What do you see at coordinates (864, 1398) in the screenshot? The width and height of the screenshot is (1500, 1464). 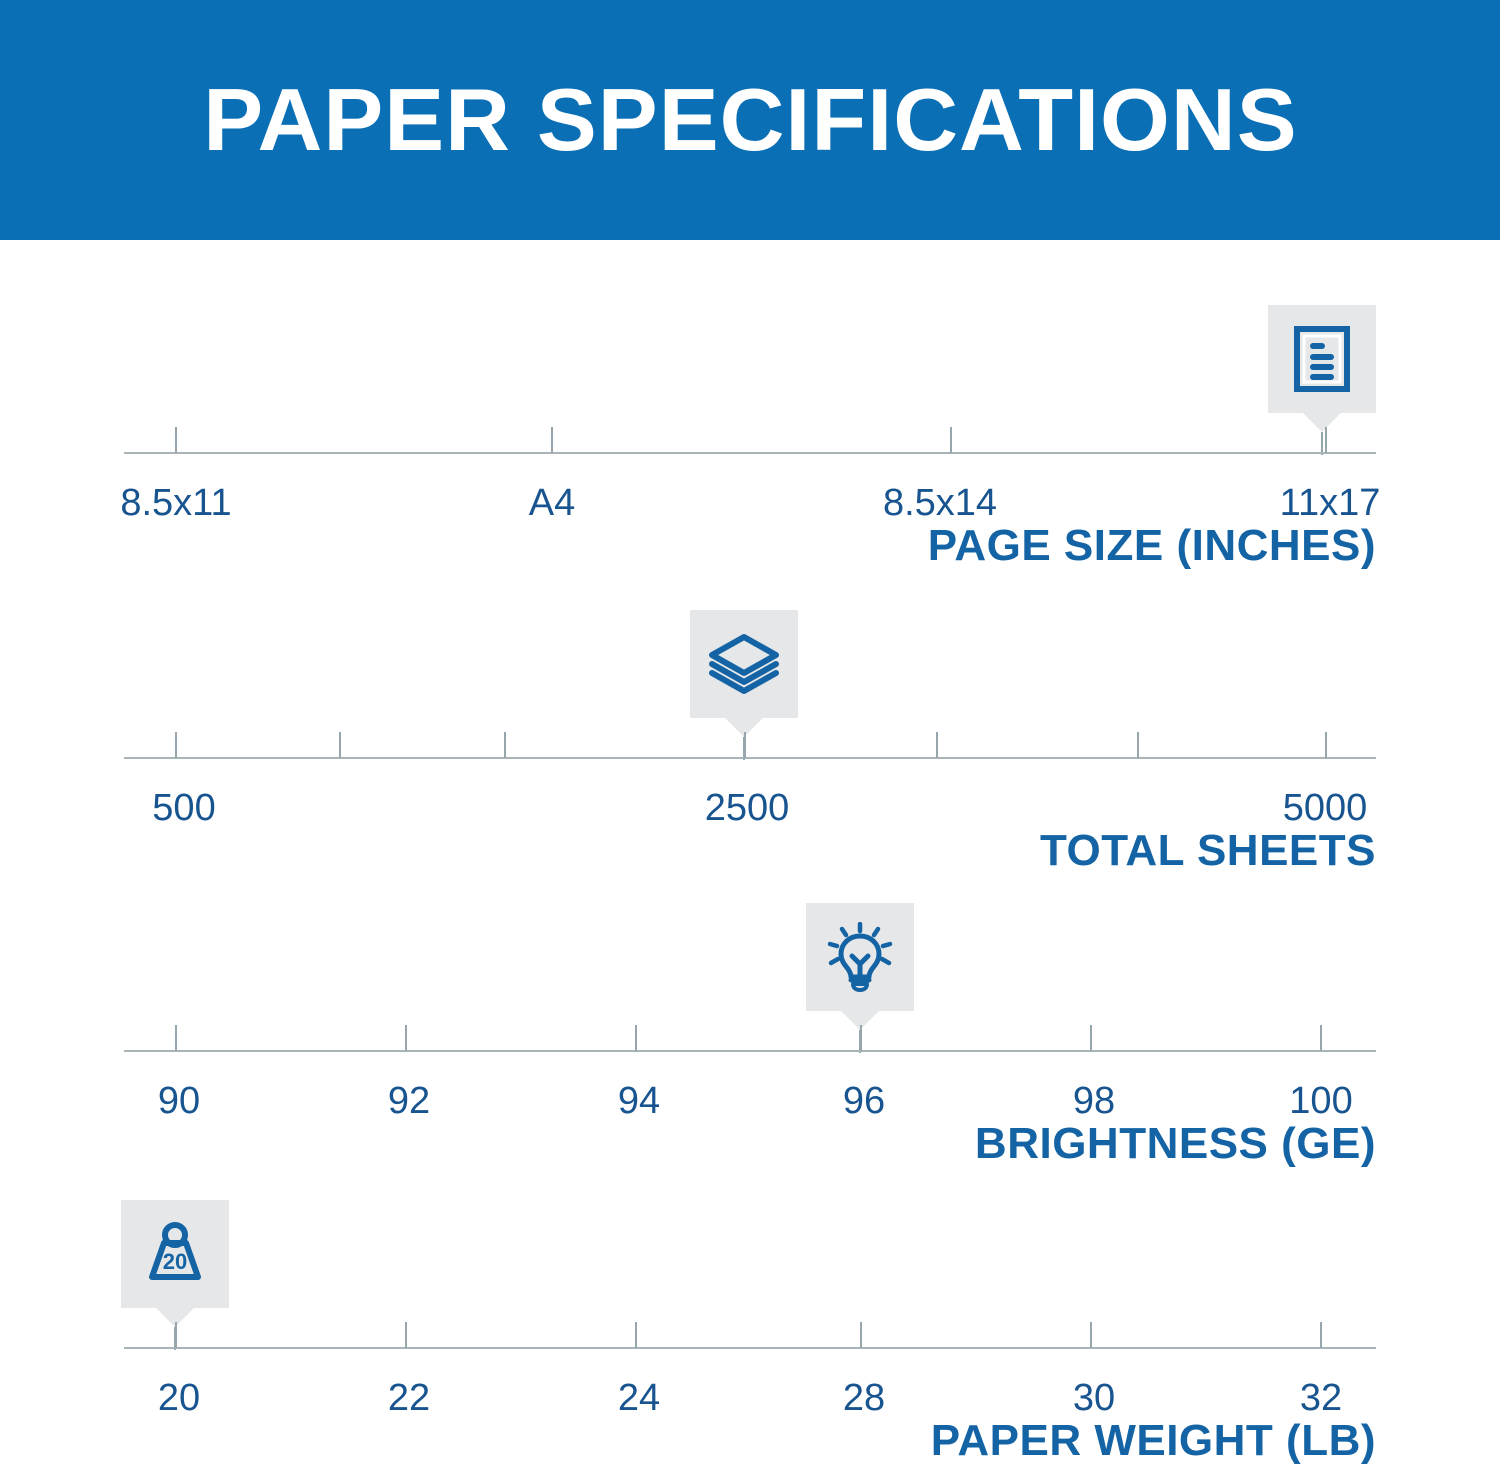 I see `axis-tick-label: 28` at bounding box center [864, 1398].